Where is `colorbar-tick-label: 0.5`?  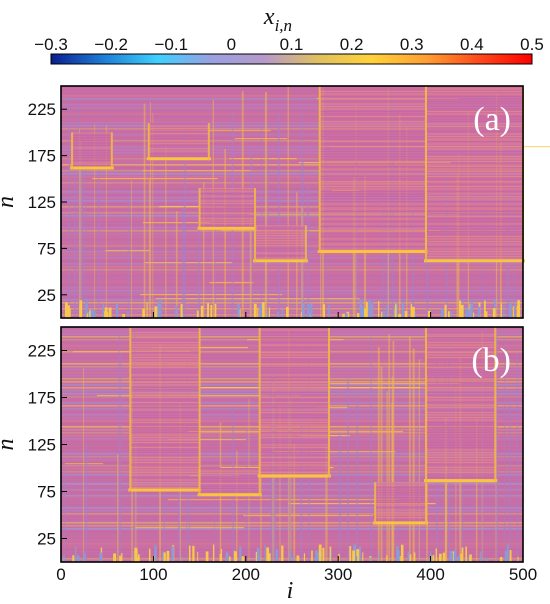 colorbar-tick-label: 0.5 is located at coordinates (532, 44).